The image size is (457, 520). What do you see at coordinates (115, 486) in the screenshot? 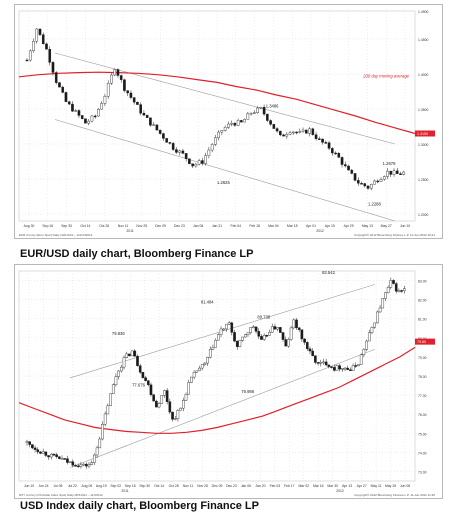
I see `x-tick-label: Sep 02` at bounding box center [115, 486].